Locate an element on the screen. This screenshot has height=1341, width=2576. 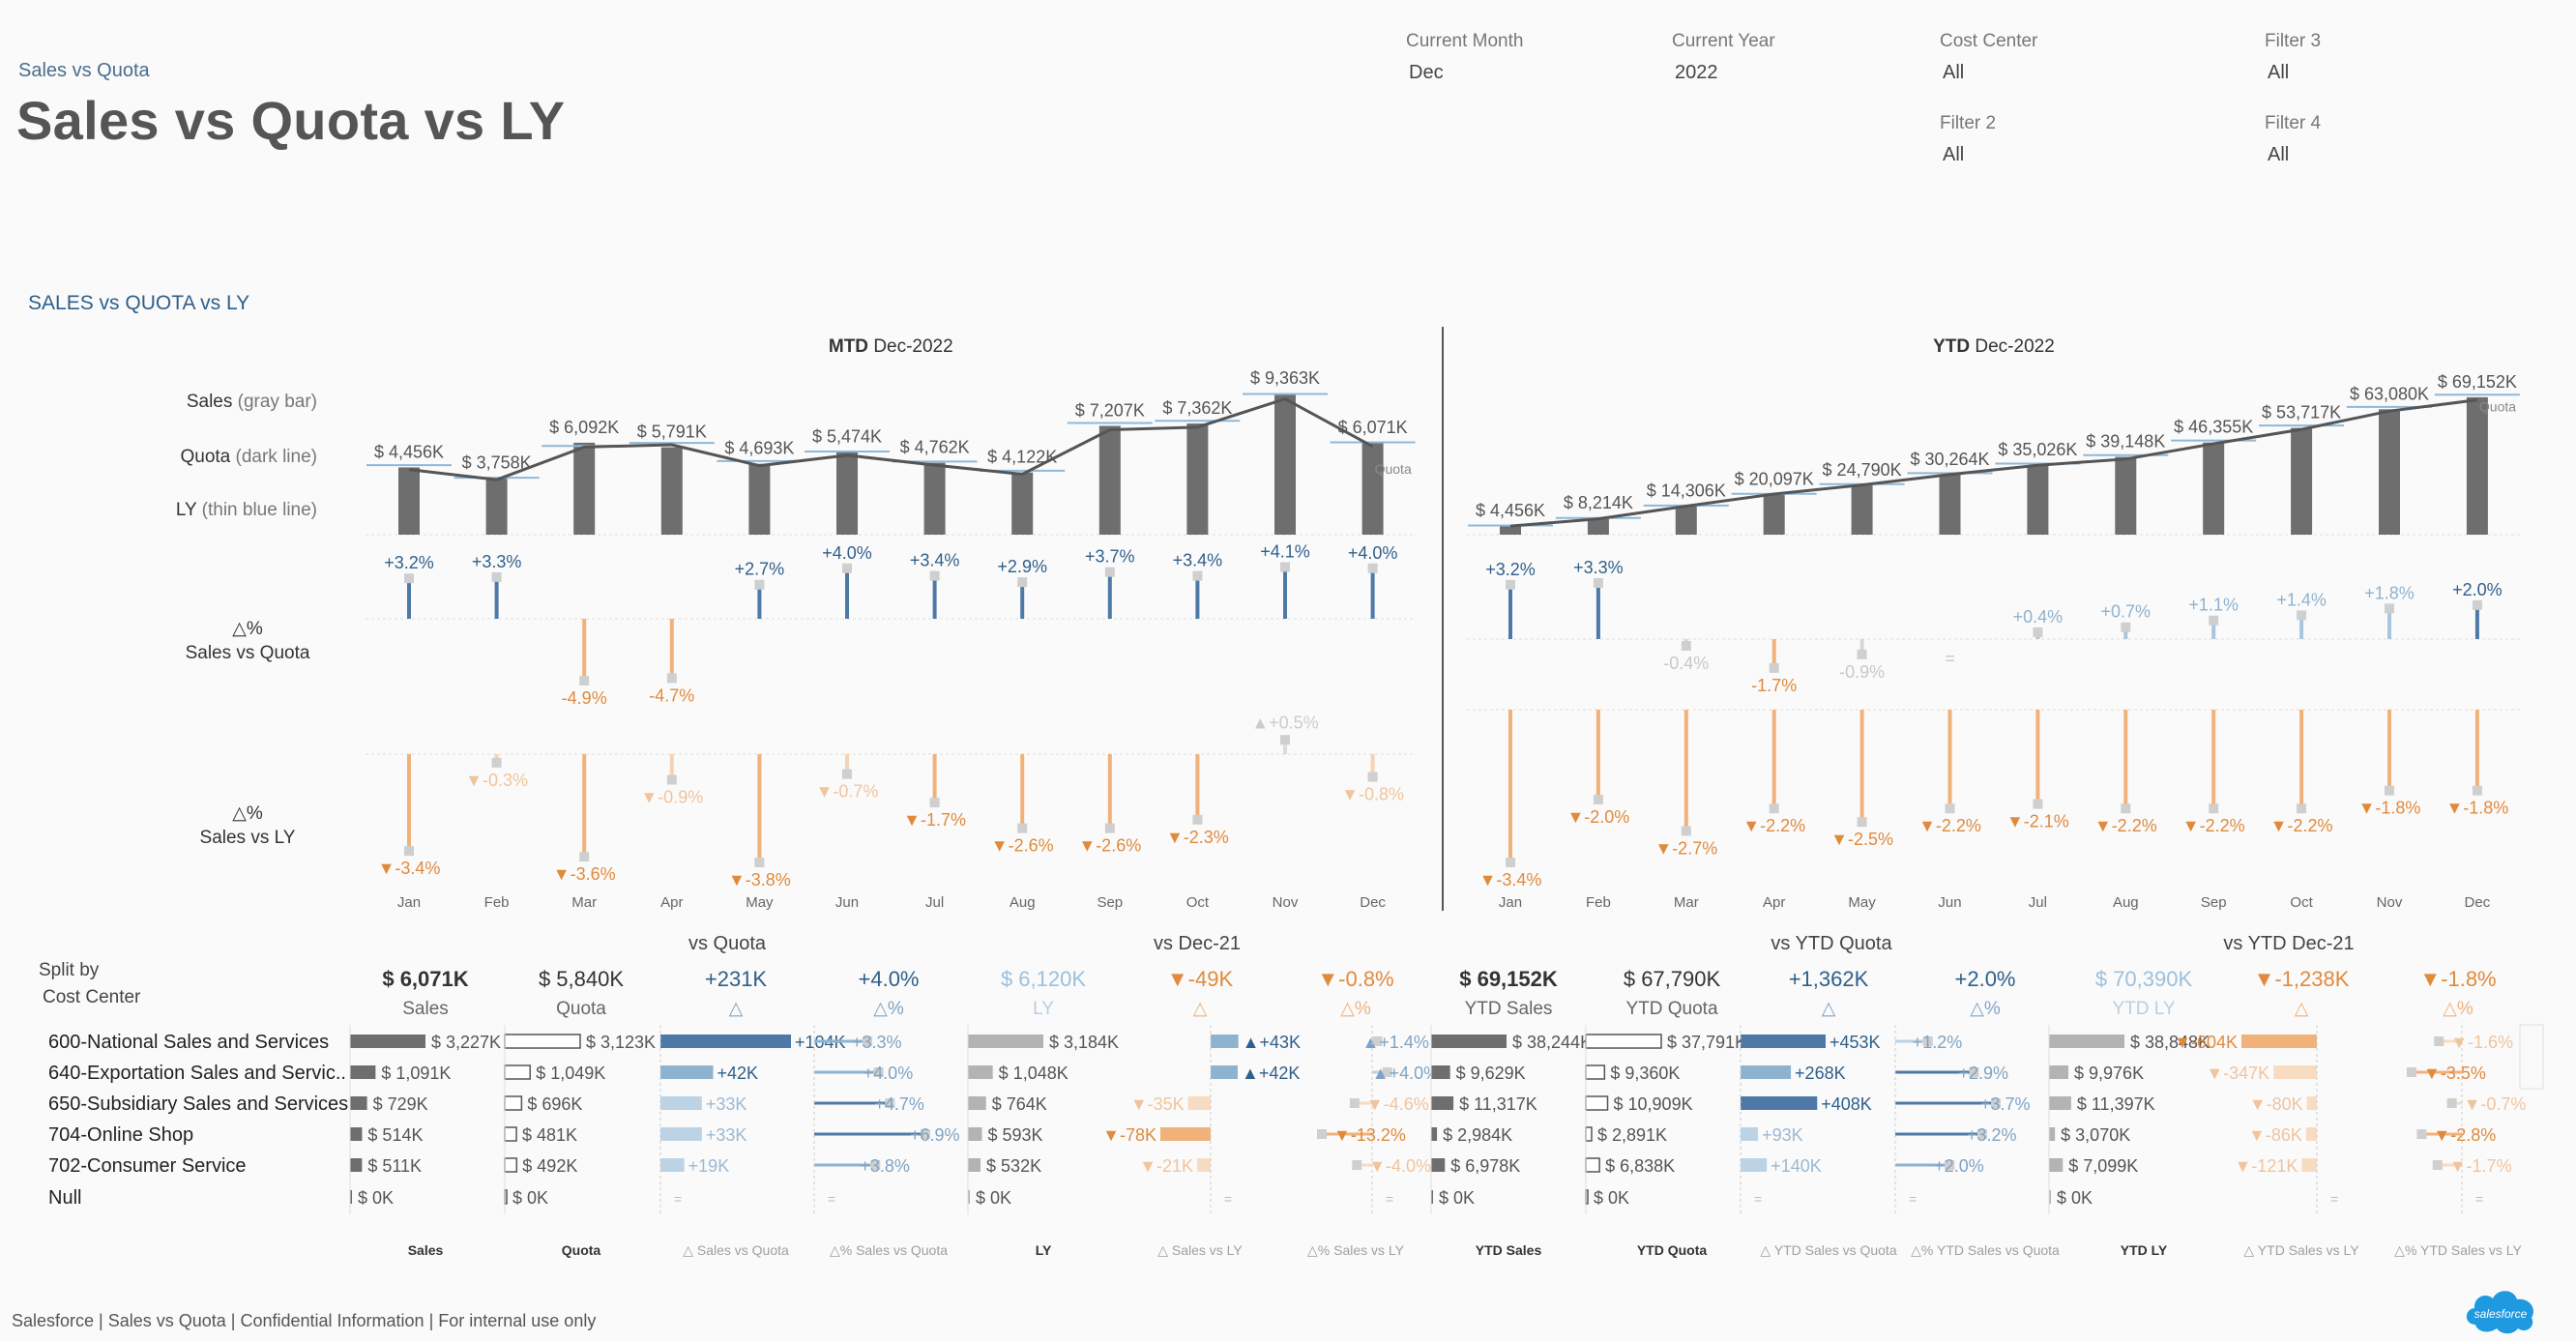
cell-label: $ 0K is located at coordinates (1611, 1198).